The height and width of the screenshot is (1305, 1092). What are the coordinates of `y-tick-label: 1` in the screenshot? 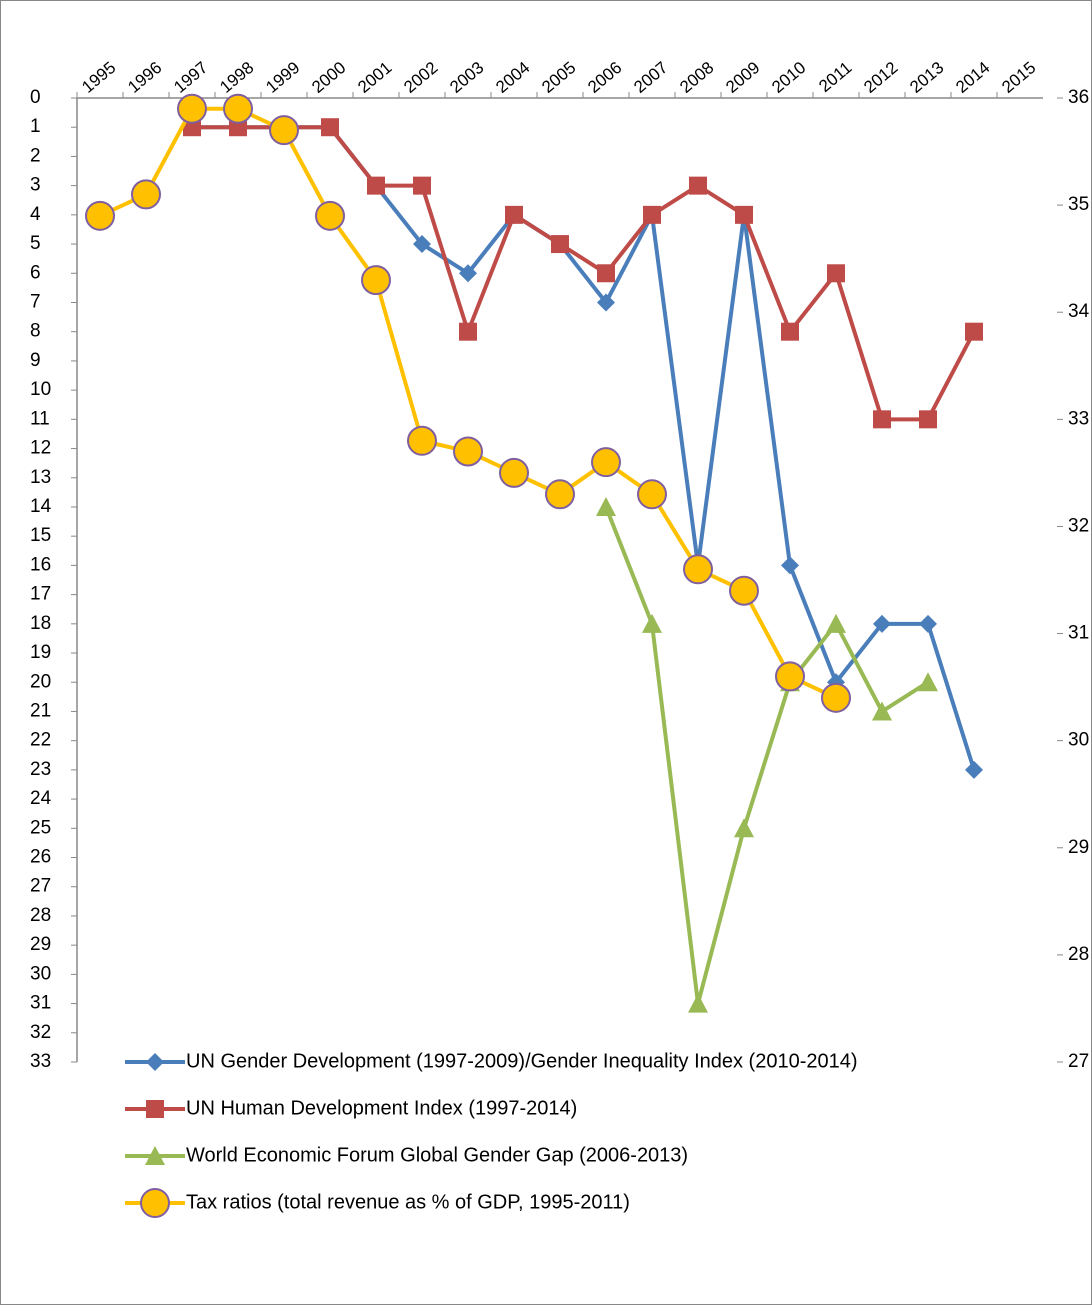 It's located at (35, 126).